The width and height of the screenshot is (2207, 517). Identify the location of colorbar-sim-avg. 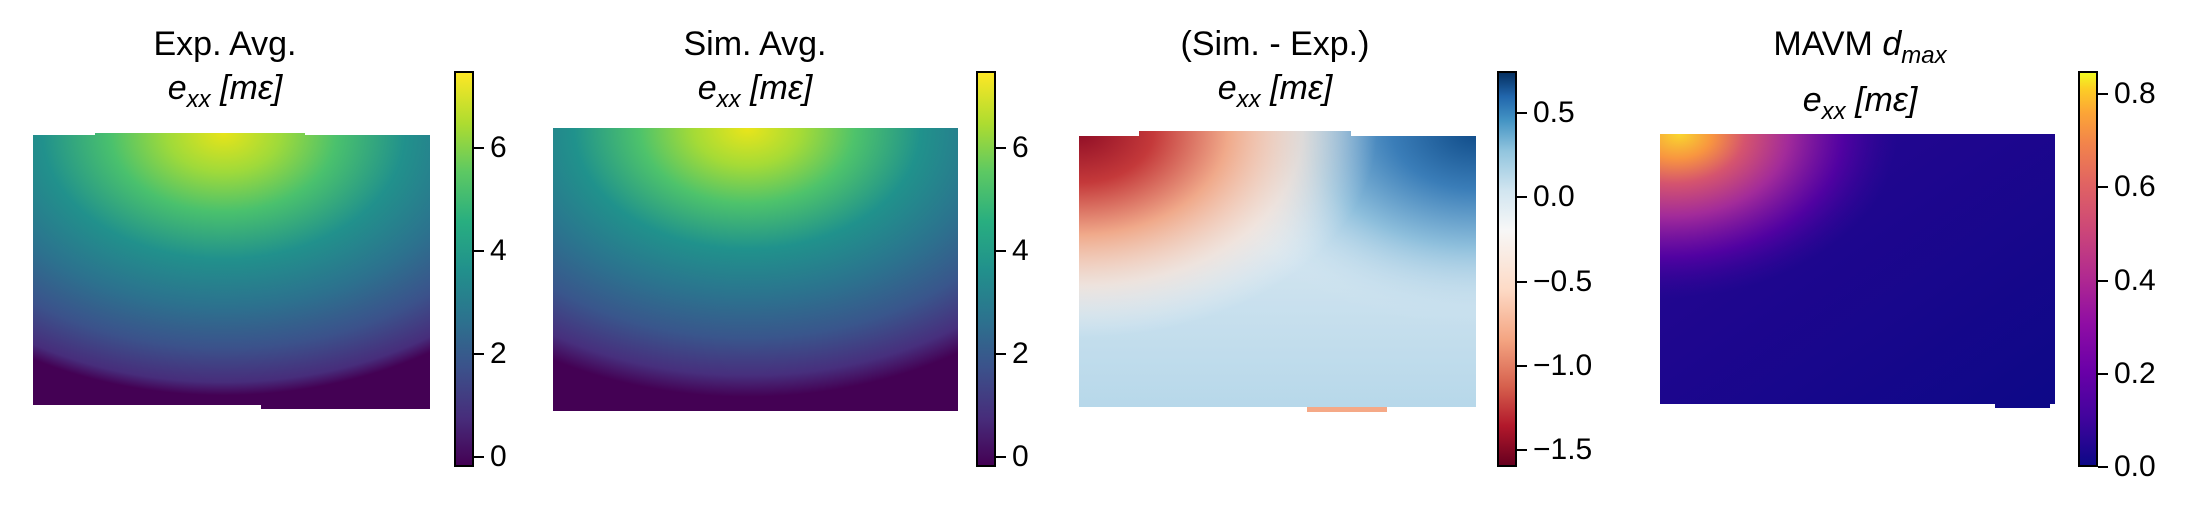
(986, 269).